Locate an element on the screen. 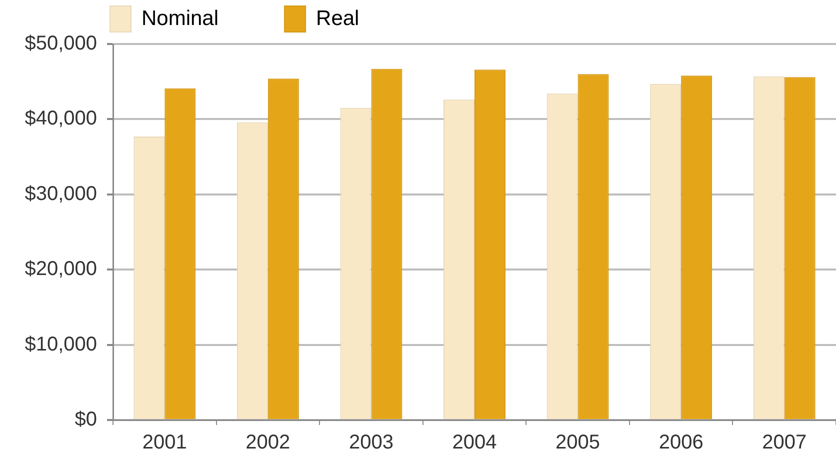  legend-label: Nominal is located at coordinates (180, 18).